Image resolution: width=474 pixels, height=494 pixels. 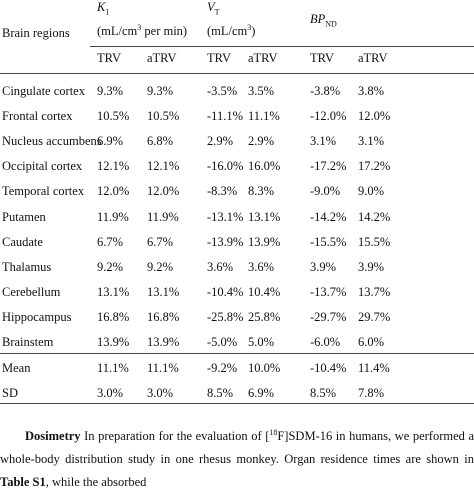 I want to click on cell: -8.3%, so click(x=222, y=191).